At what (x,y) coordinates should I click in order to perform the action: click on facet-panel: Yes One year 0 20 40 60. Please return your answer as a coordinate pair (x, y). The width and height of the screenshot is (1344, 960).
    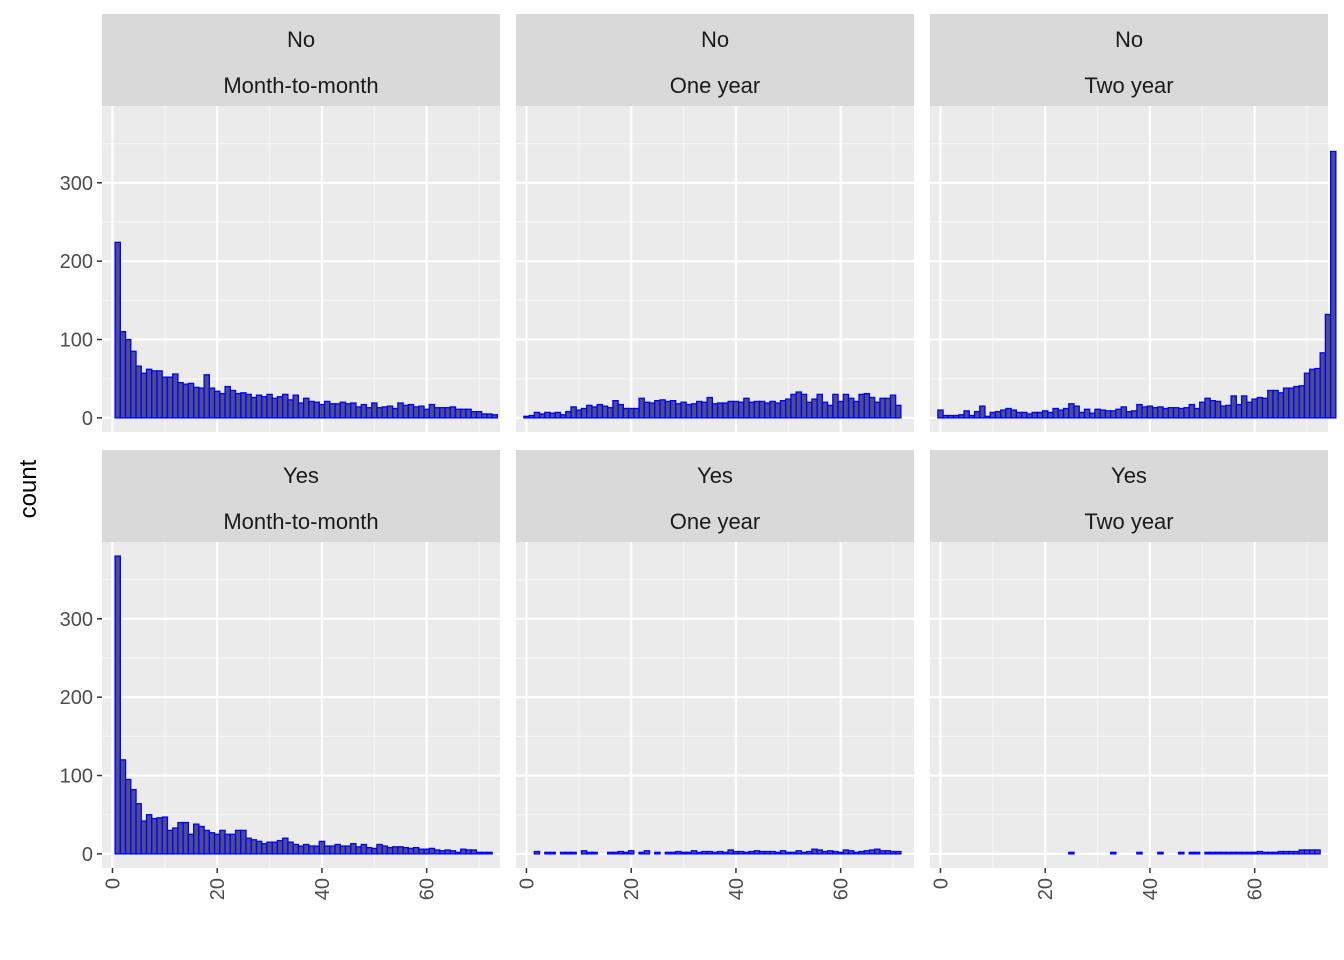
    Looking at the image, I should click on (715, 675).